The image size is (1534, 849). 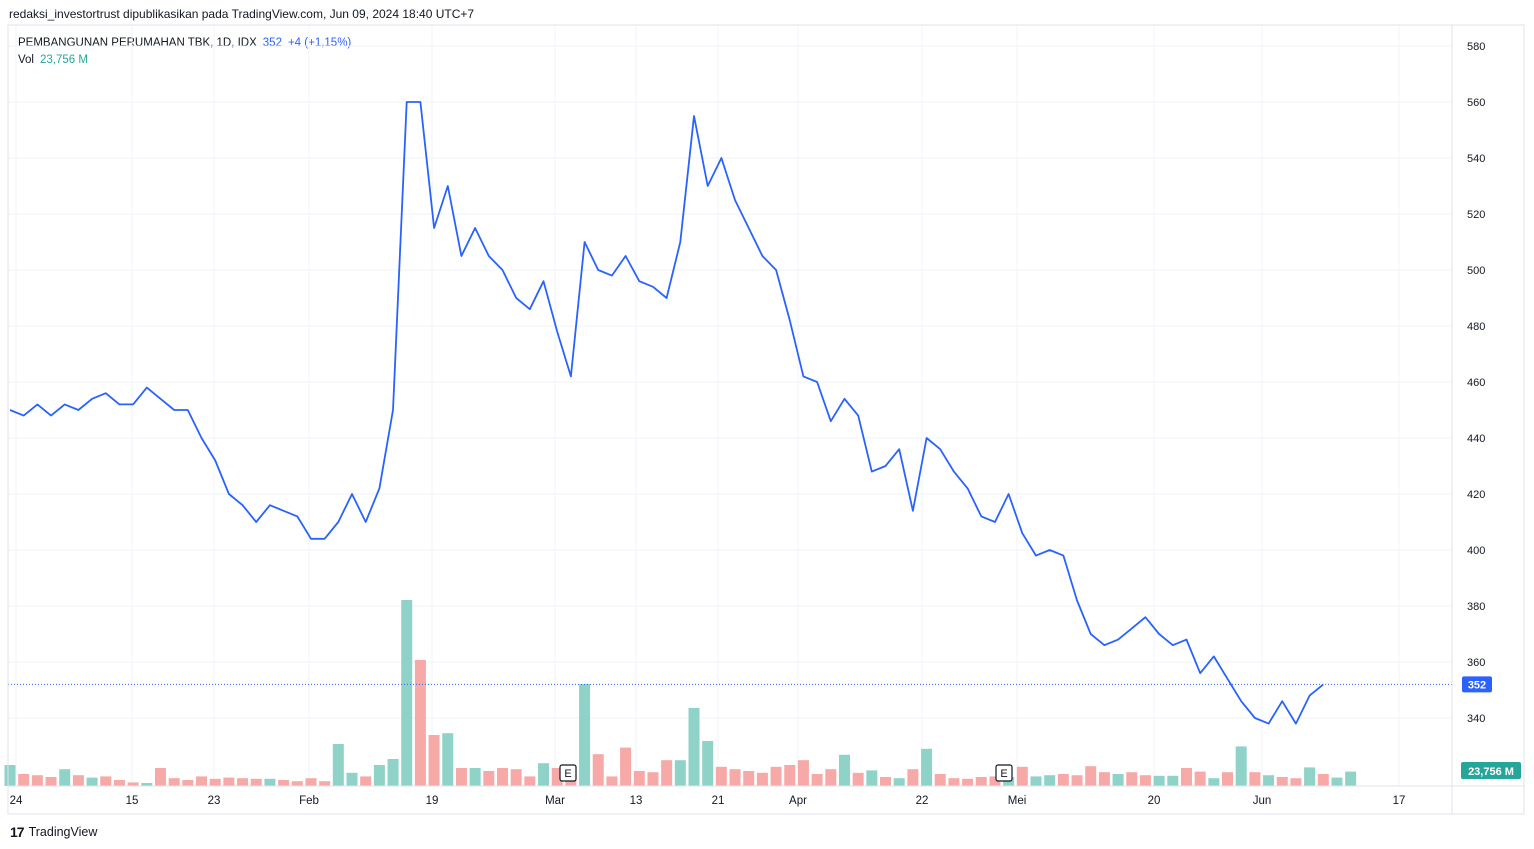 I want to click on y-tick-label: 460, so click(x=1476, y=383).